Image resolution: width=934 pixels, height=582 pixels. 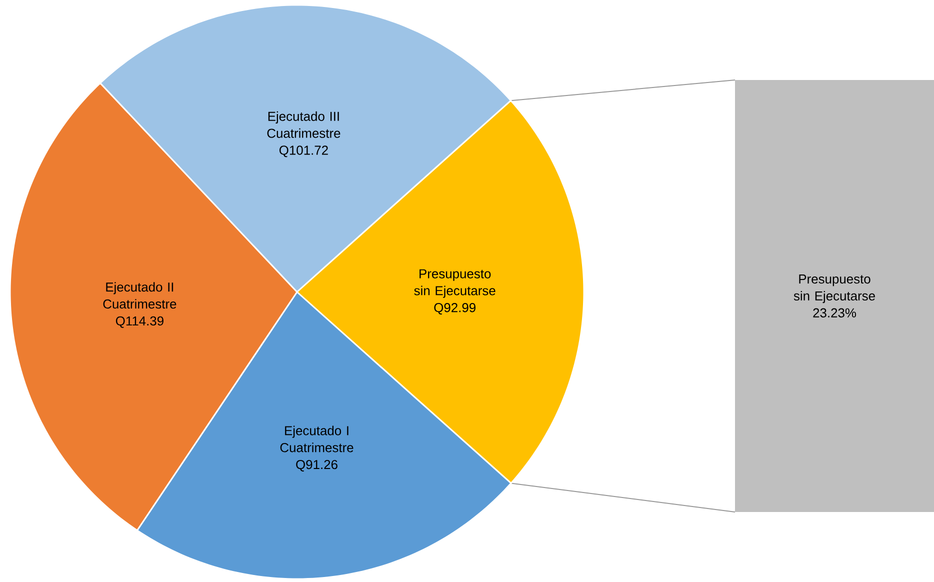 What do you see at coordinates (139, 295) in the screenshot?
I see `slice-label: Ejecutado II Cuatrimestre` at bounding box center [139, 295].